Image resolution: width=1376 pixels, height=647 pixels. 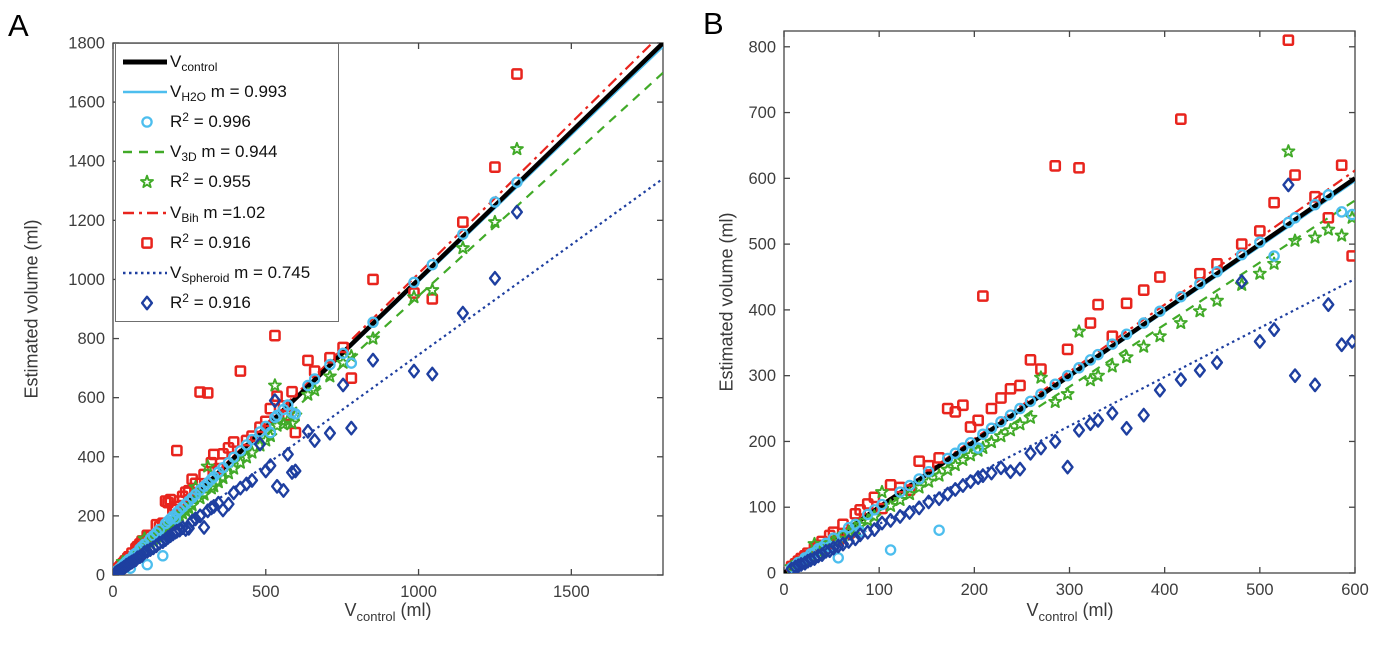 I want to click on legend-label-rest: = 0.916, so click(x=219, y=302).